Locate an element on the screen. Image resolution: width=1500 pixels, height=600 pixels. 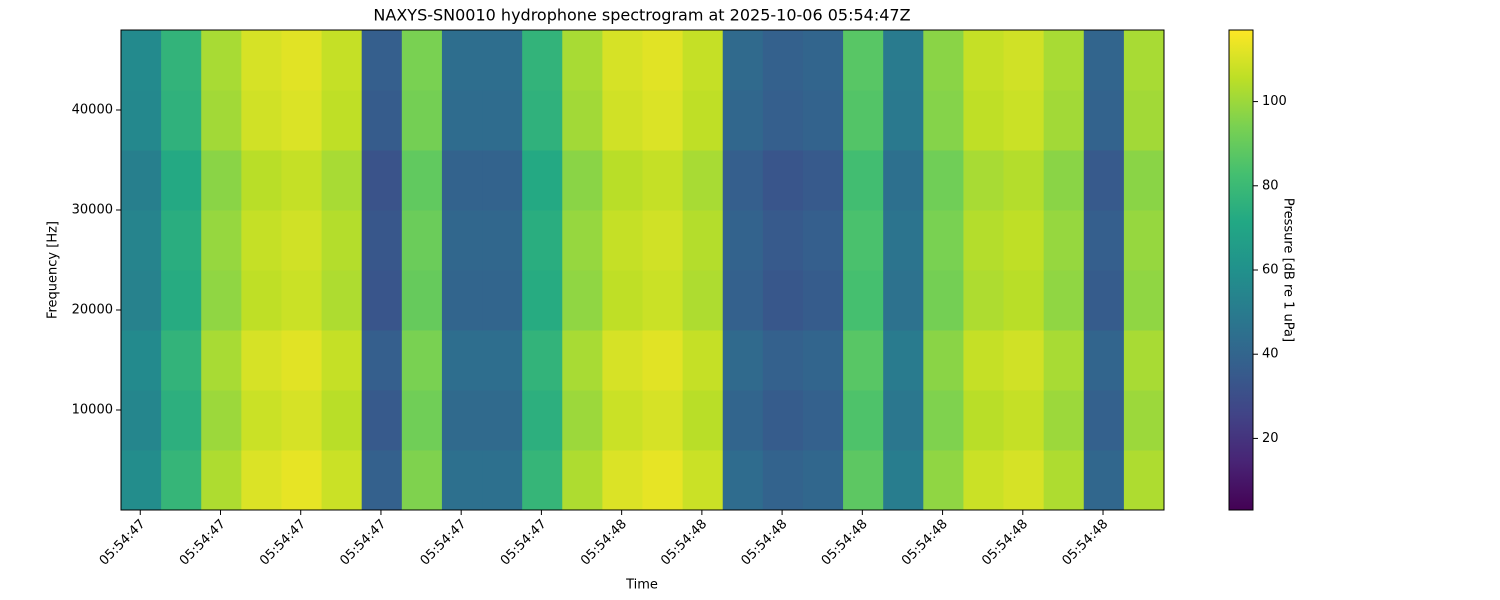
y-tick-label: 10000 is located at coordinates (92, 410).